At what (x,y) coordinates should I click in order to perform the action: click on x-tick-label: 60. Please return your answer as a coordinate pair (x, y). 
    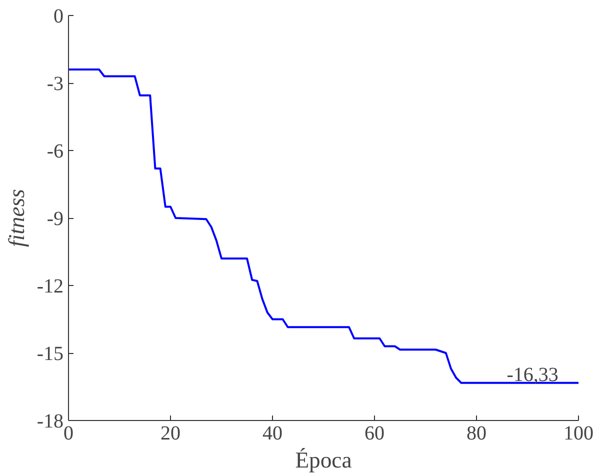
    Looking at the image, I should click on (374, 433).